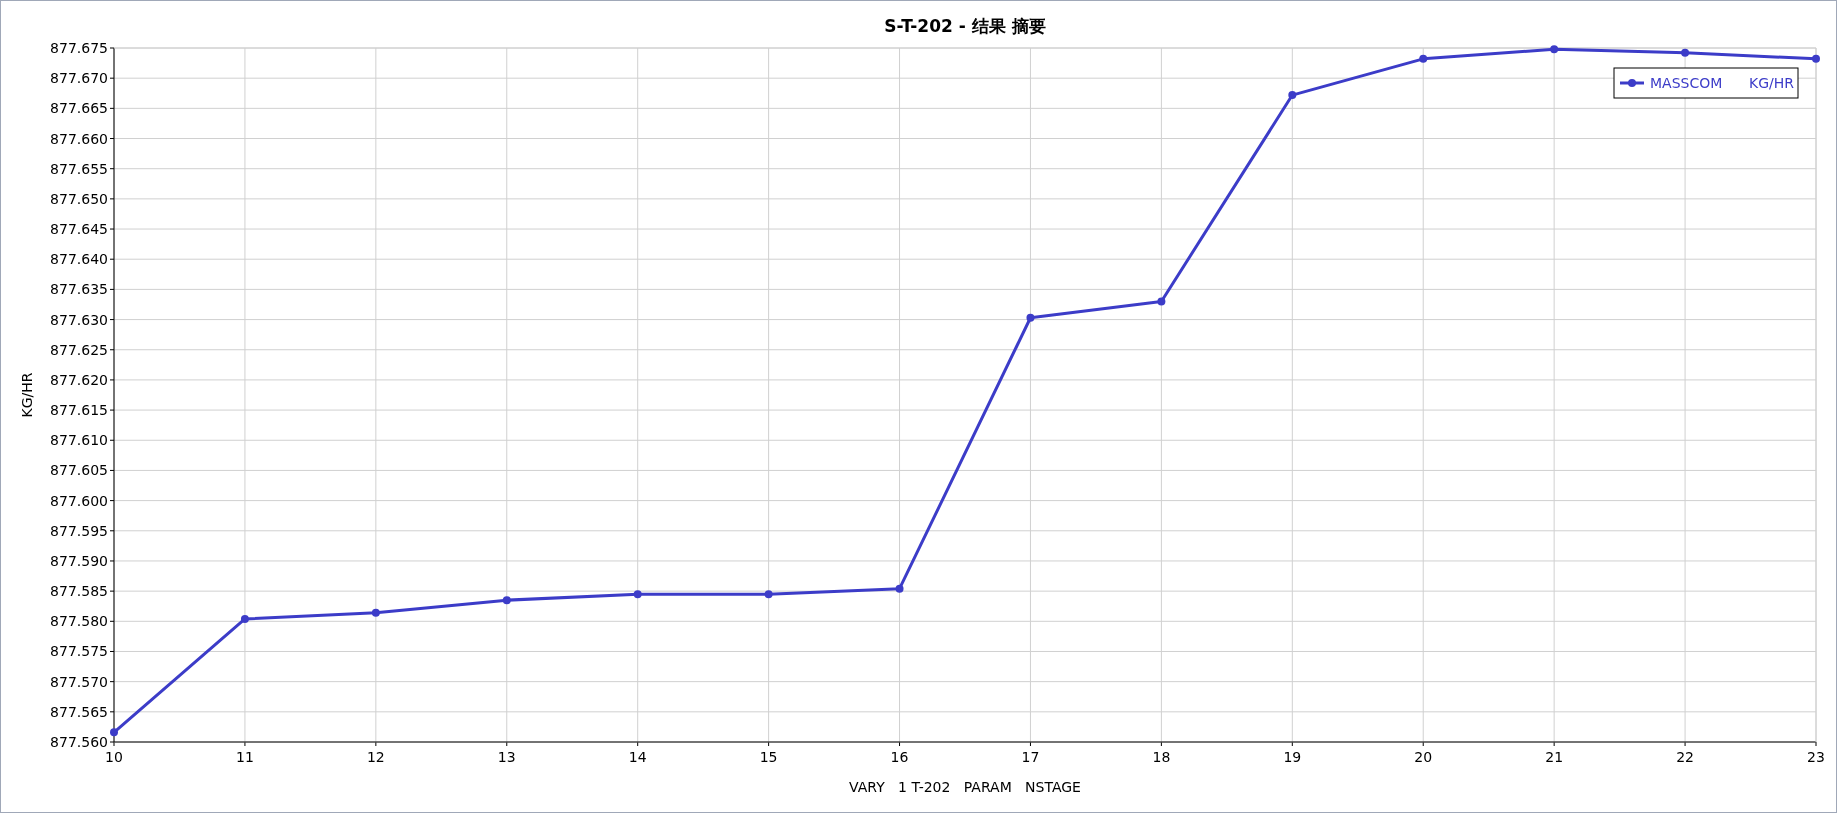 Image resolution: width=1837 pixels, height=813 pixels. I want to click on x-tick-label: 21, so click(1554, 757).